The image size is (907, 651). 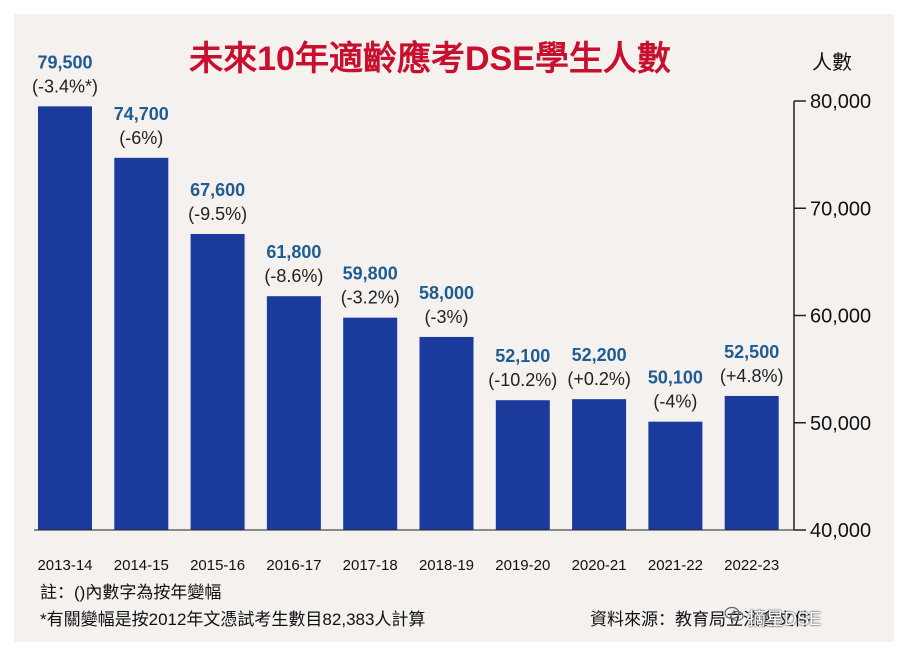 What do you see at coordinates (141, 565) in the screenshot?
I see `x-tick-label: 2014-15` at bounding box center [141, 565].